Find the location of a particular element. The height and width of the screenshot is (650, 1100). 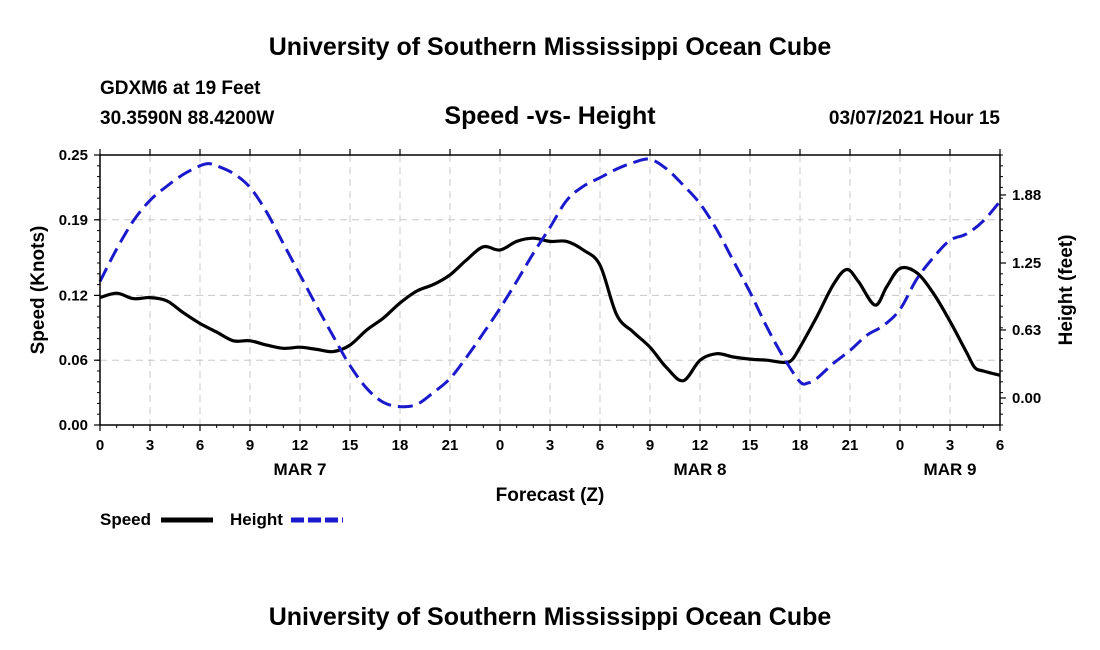

y2-tick-label: 1.88 is located at coordinates (1026, 195).